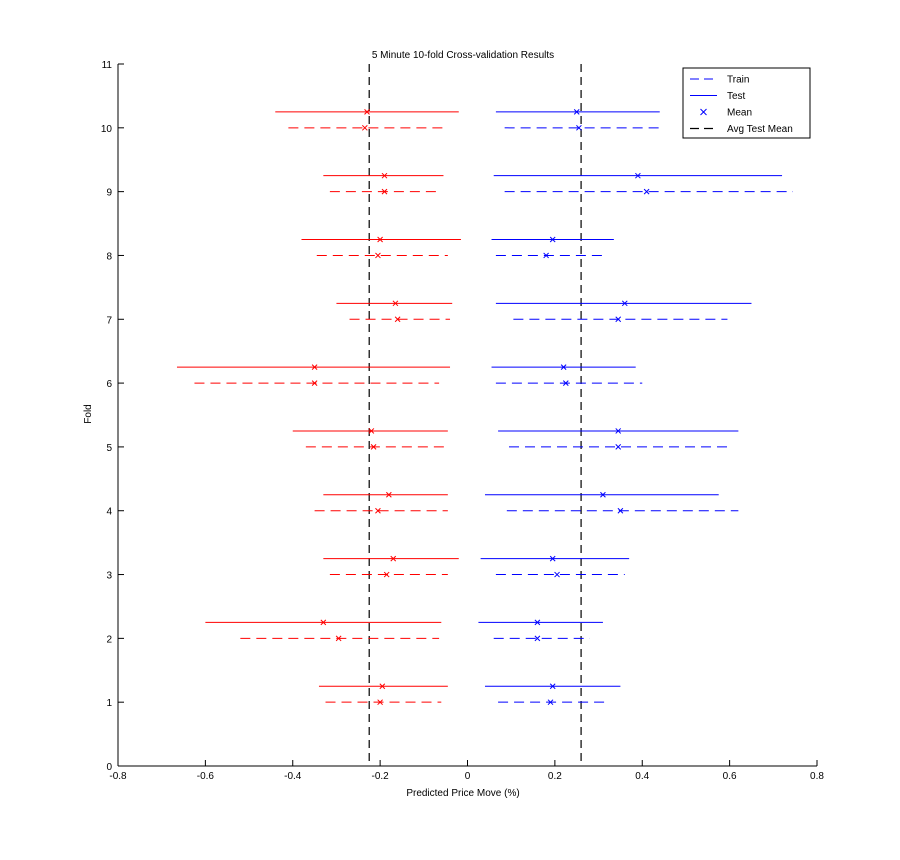  I want to click on train-positive-mean-fold-10-stroke, so click(579, 127).